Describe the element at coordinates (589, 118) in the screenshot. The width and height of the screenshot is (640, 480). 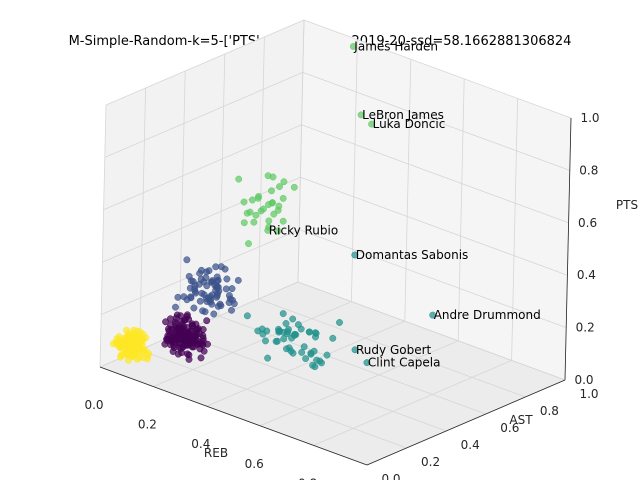
I see `z-tick-label: 1.0` at that location.